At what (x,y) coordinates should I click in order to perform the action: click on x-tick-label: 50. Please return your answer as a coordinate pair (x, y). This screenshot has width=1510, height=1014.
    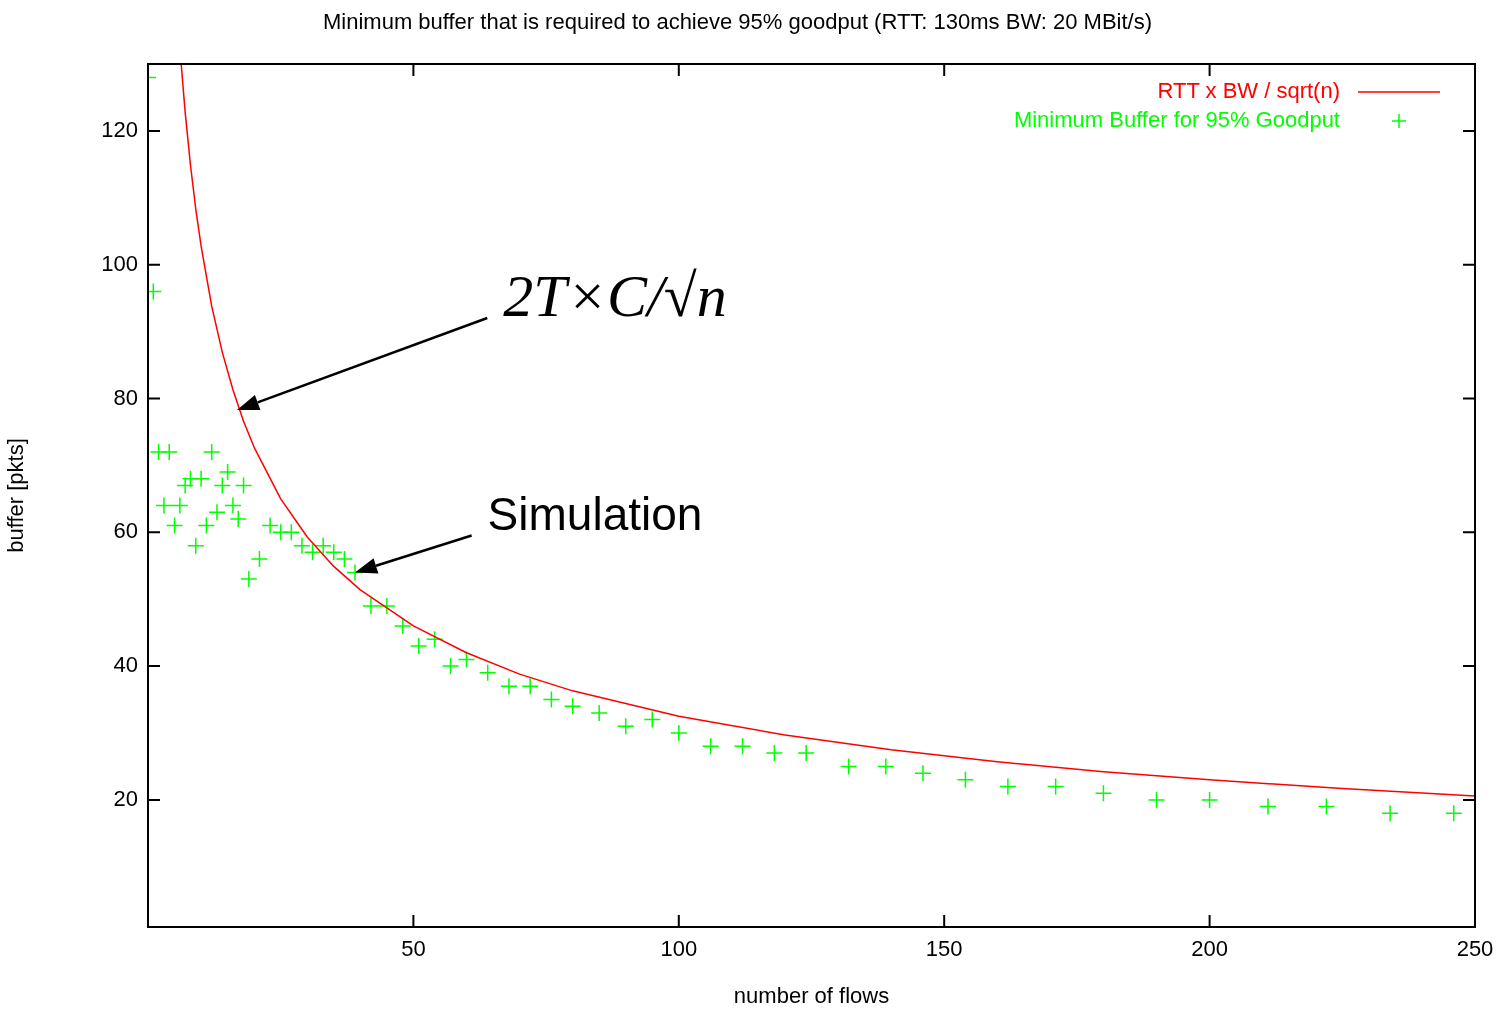
    Looking at the image, I should click on (413, 949).